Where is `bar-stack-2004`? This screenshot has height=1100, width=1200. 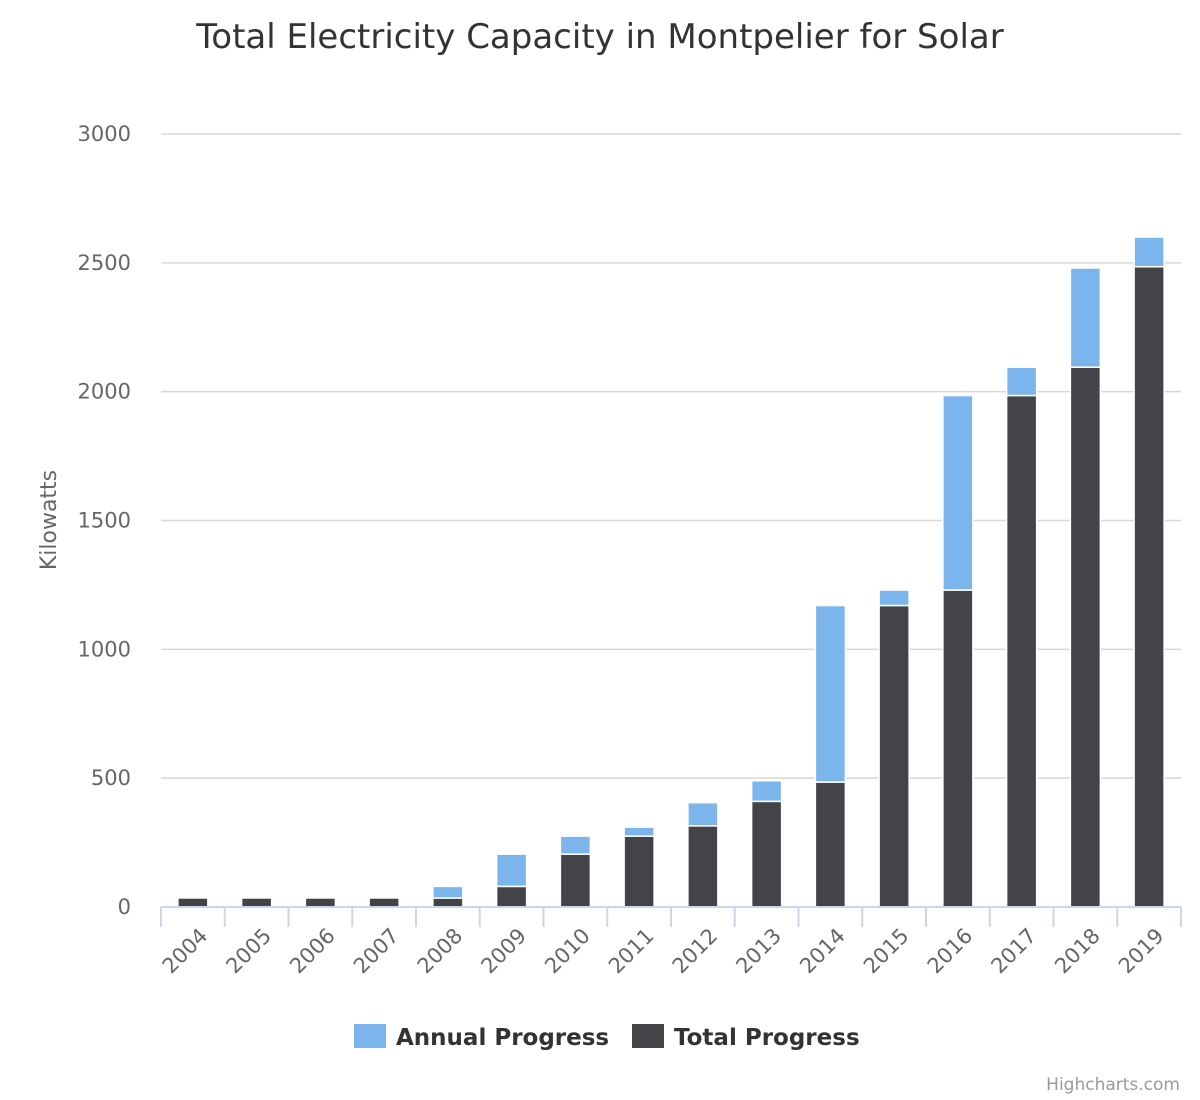 bar-stack-2004 is located at coordinates (193, 902).